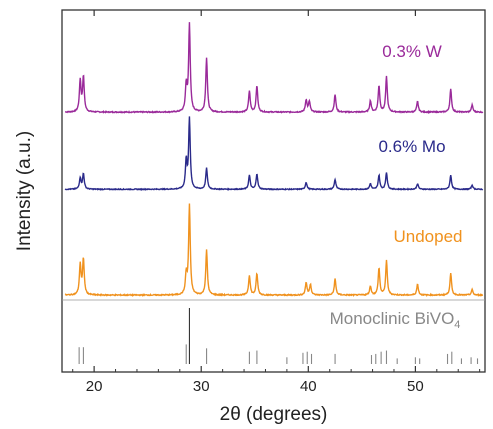 This screenshot has height=429, width=493. What do you see at coordinates (308, 386) in the screenshot?
I see `x-tick-label-40: 40` at bounding box center [308, 386].